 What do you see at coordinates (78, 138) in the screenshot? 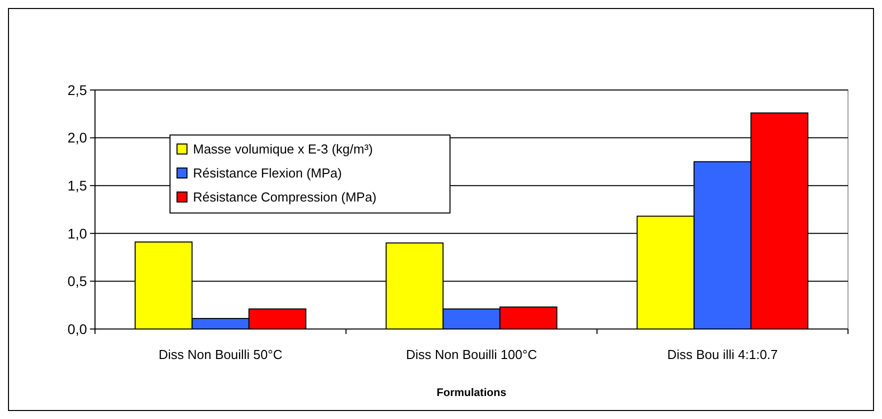
I see `y-tick-label: 2,0` at bounding box center [78, 138].